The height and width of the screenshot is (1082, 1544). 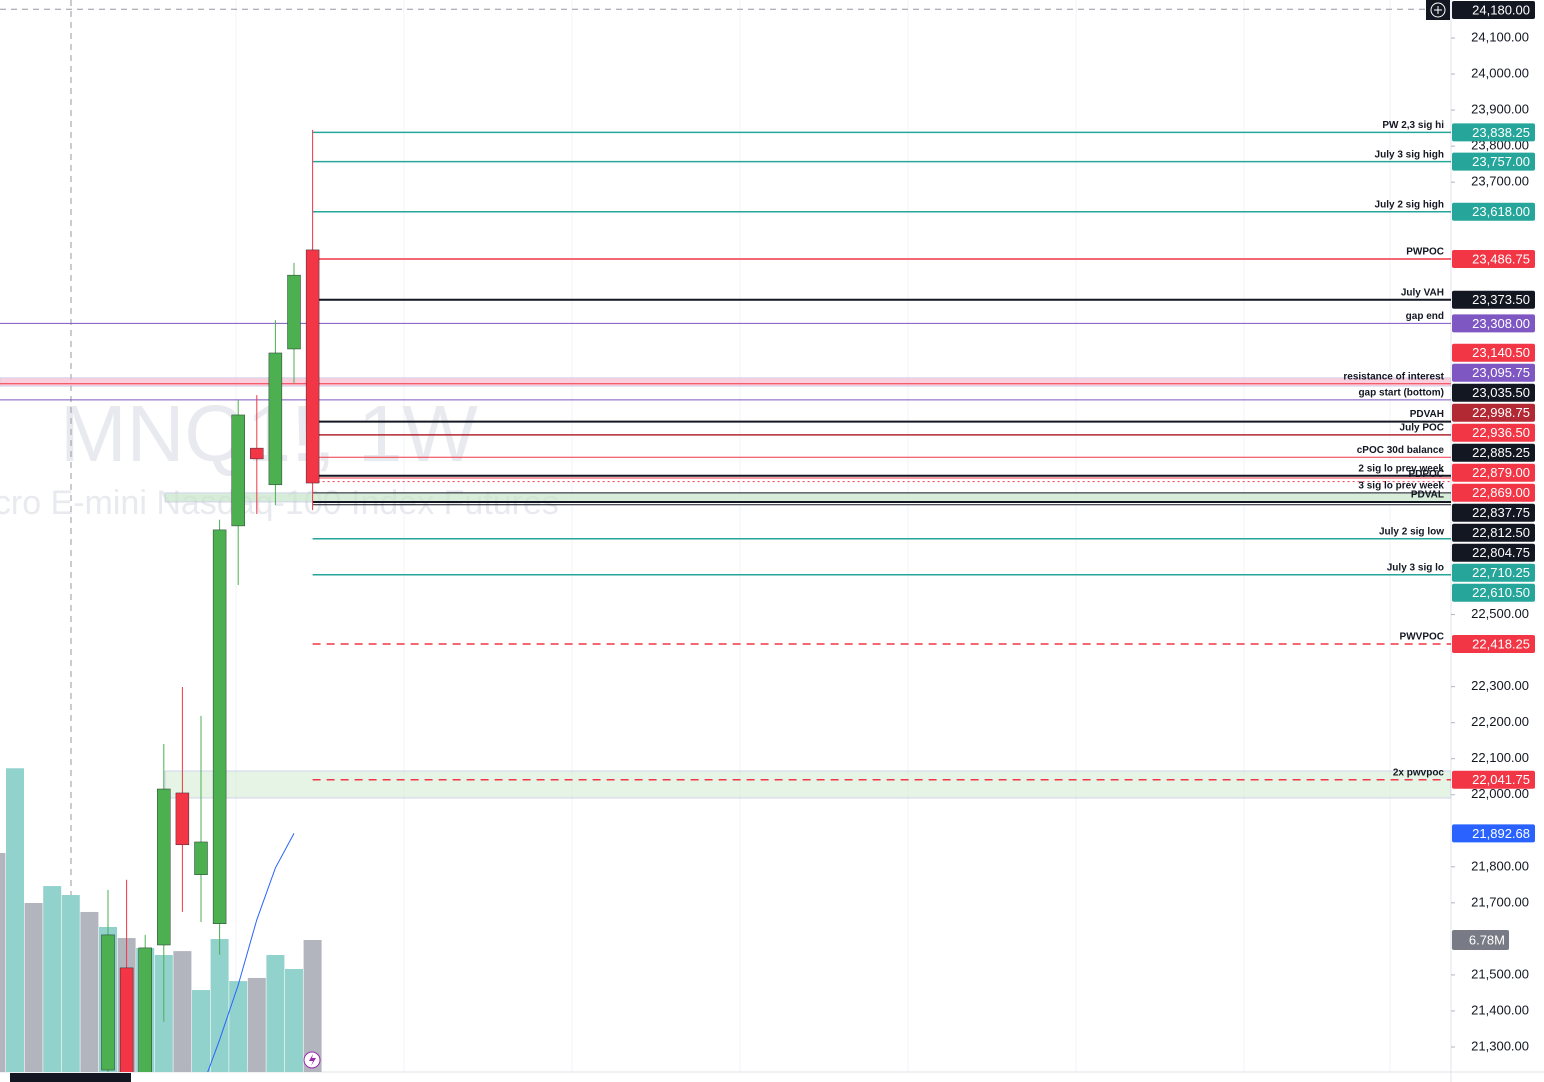 I want to click on level-label: PW 2,3 sig hi, so click(x=1413, y=125).